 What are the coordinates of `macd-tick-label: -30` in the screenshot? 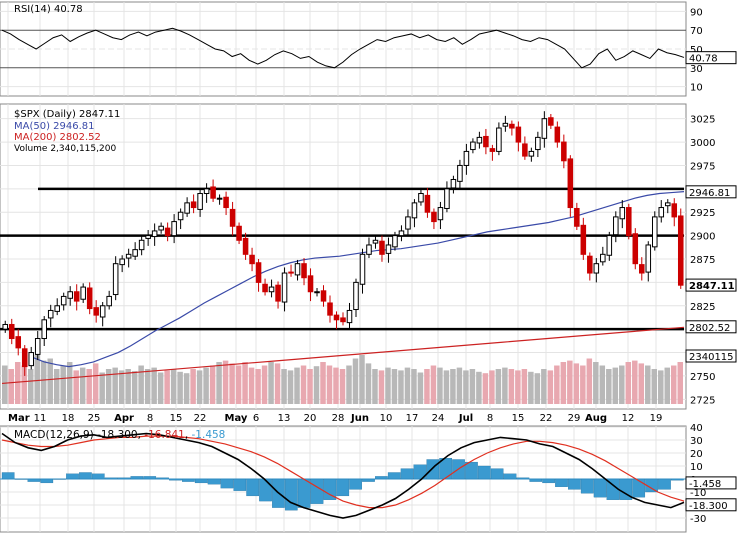 It's located at (698, 519).